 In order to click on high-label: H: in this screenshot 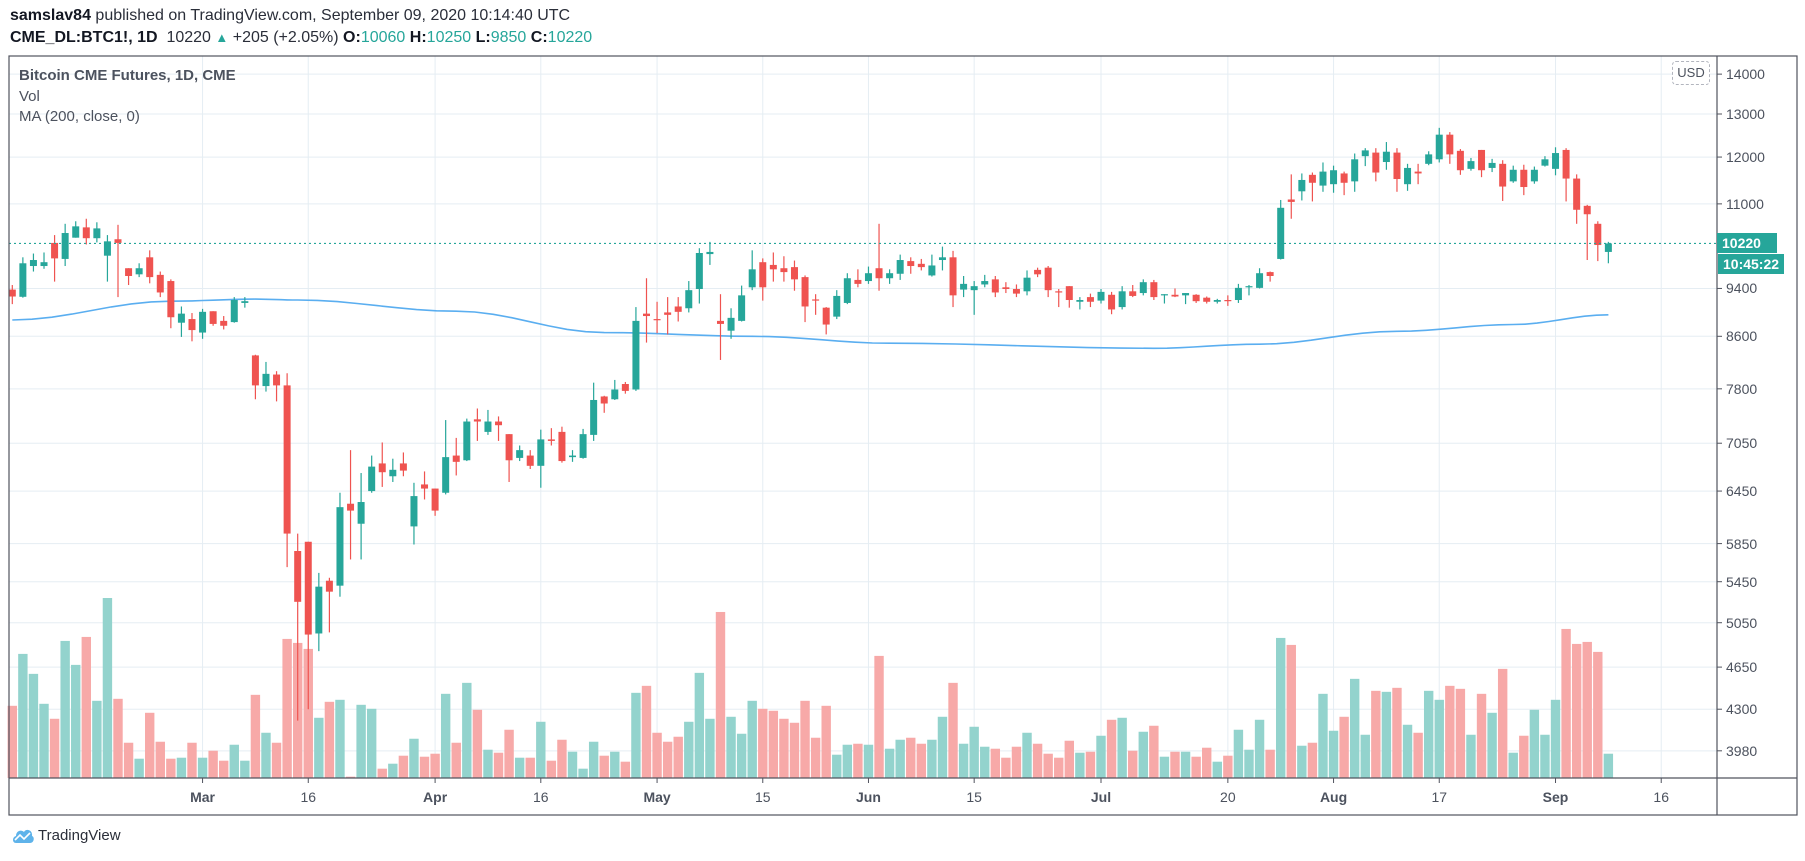, I will do `click(418, 37)`.